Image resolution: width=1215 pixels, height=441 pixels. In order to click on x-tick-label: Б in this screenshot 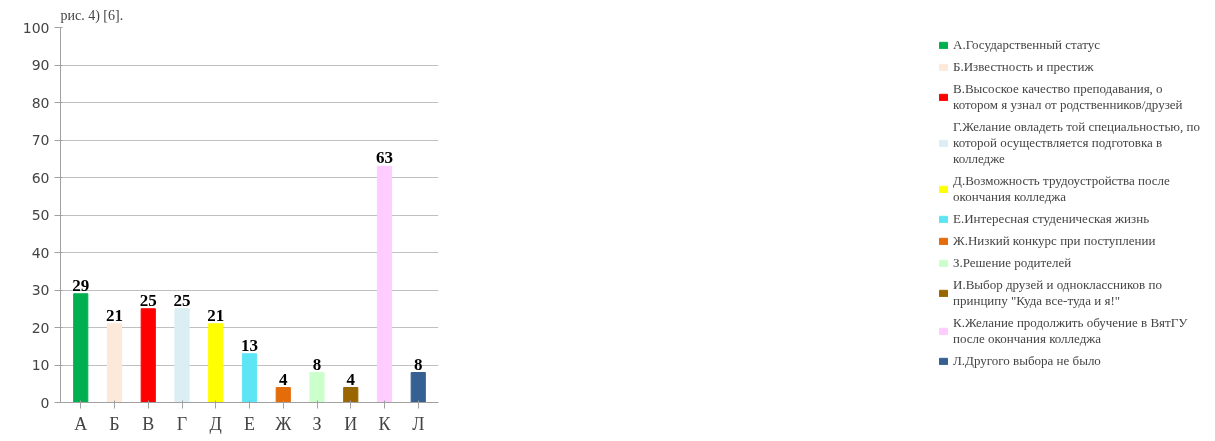, I will do `click(114, 423)`.